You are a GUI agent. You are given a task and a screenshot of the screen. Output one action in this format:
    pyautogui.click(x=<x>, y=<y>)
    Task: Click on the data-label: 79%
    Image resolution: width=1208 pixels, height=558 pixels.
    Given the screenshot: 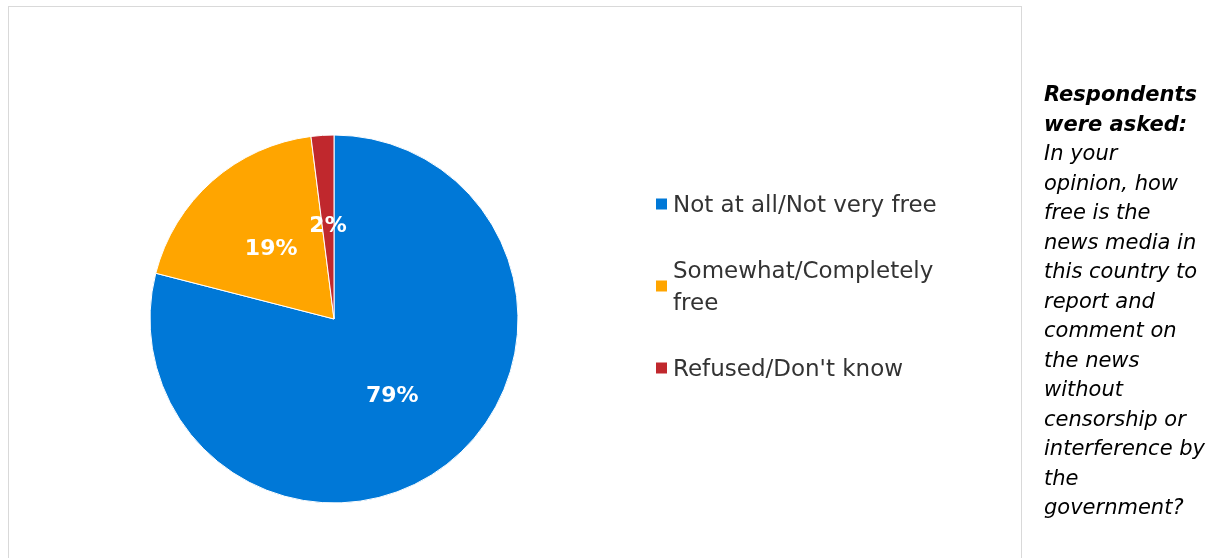 What is the action you would take?
    pyautogui.click(x=392, y=394)
    